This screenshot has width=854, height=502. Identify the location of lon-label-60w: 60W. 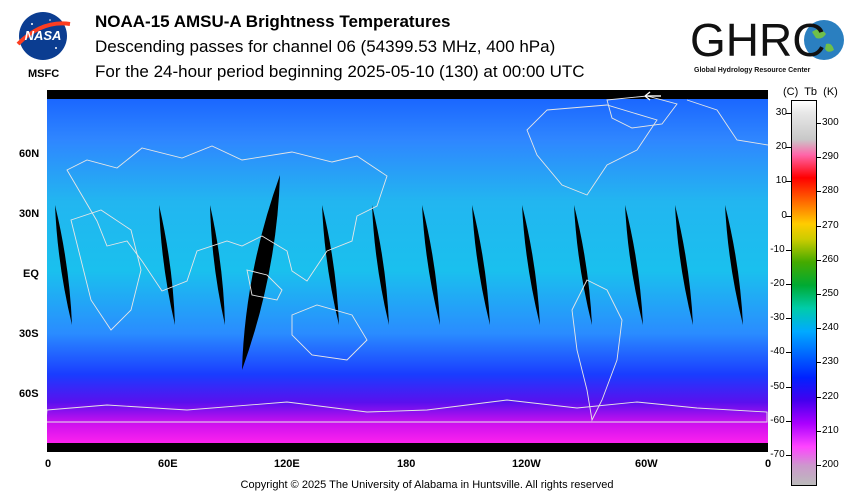
(646, 464).